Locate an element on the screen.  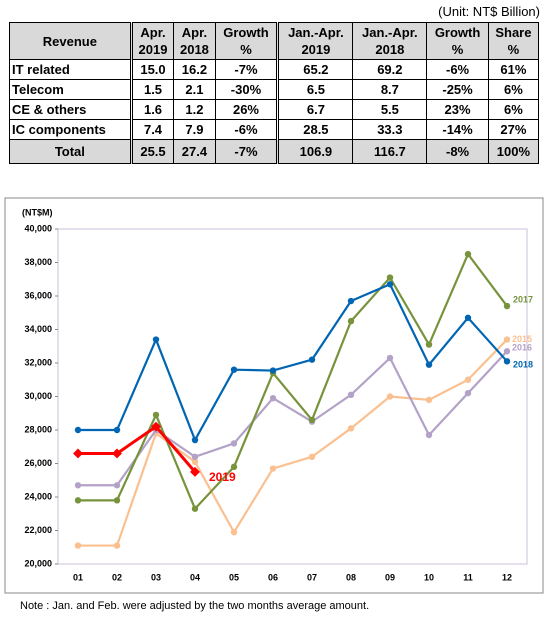
table-cell: 16.2 is located at coordinates (194, 69).